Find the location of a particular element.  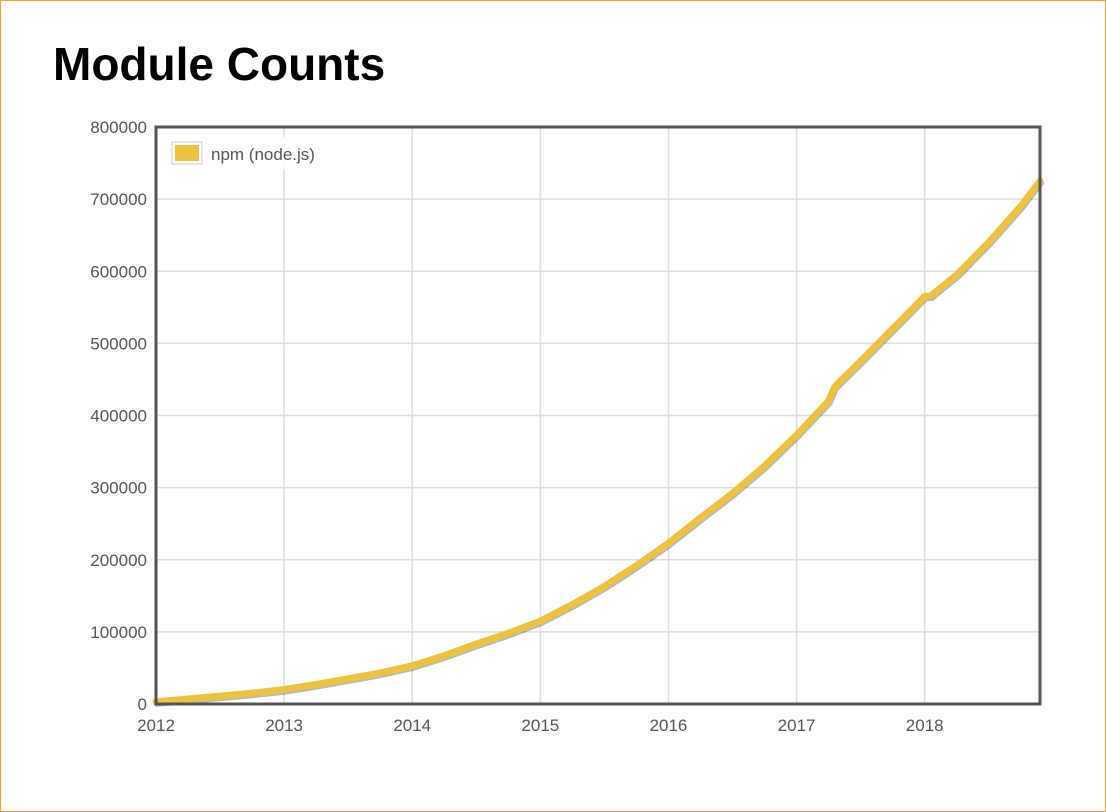

x-tick-label: 2015 is located at coordinates (540, 725).